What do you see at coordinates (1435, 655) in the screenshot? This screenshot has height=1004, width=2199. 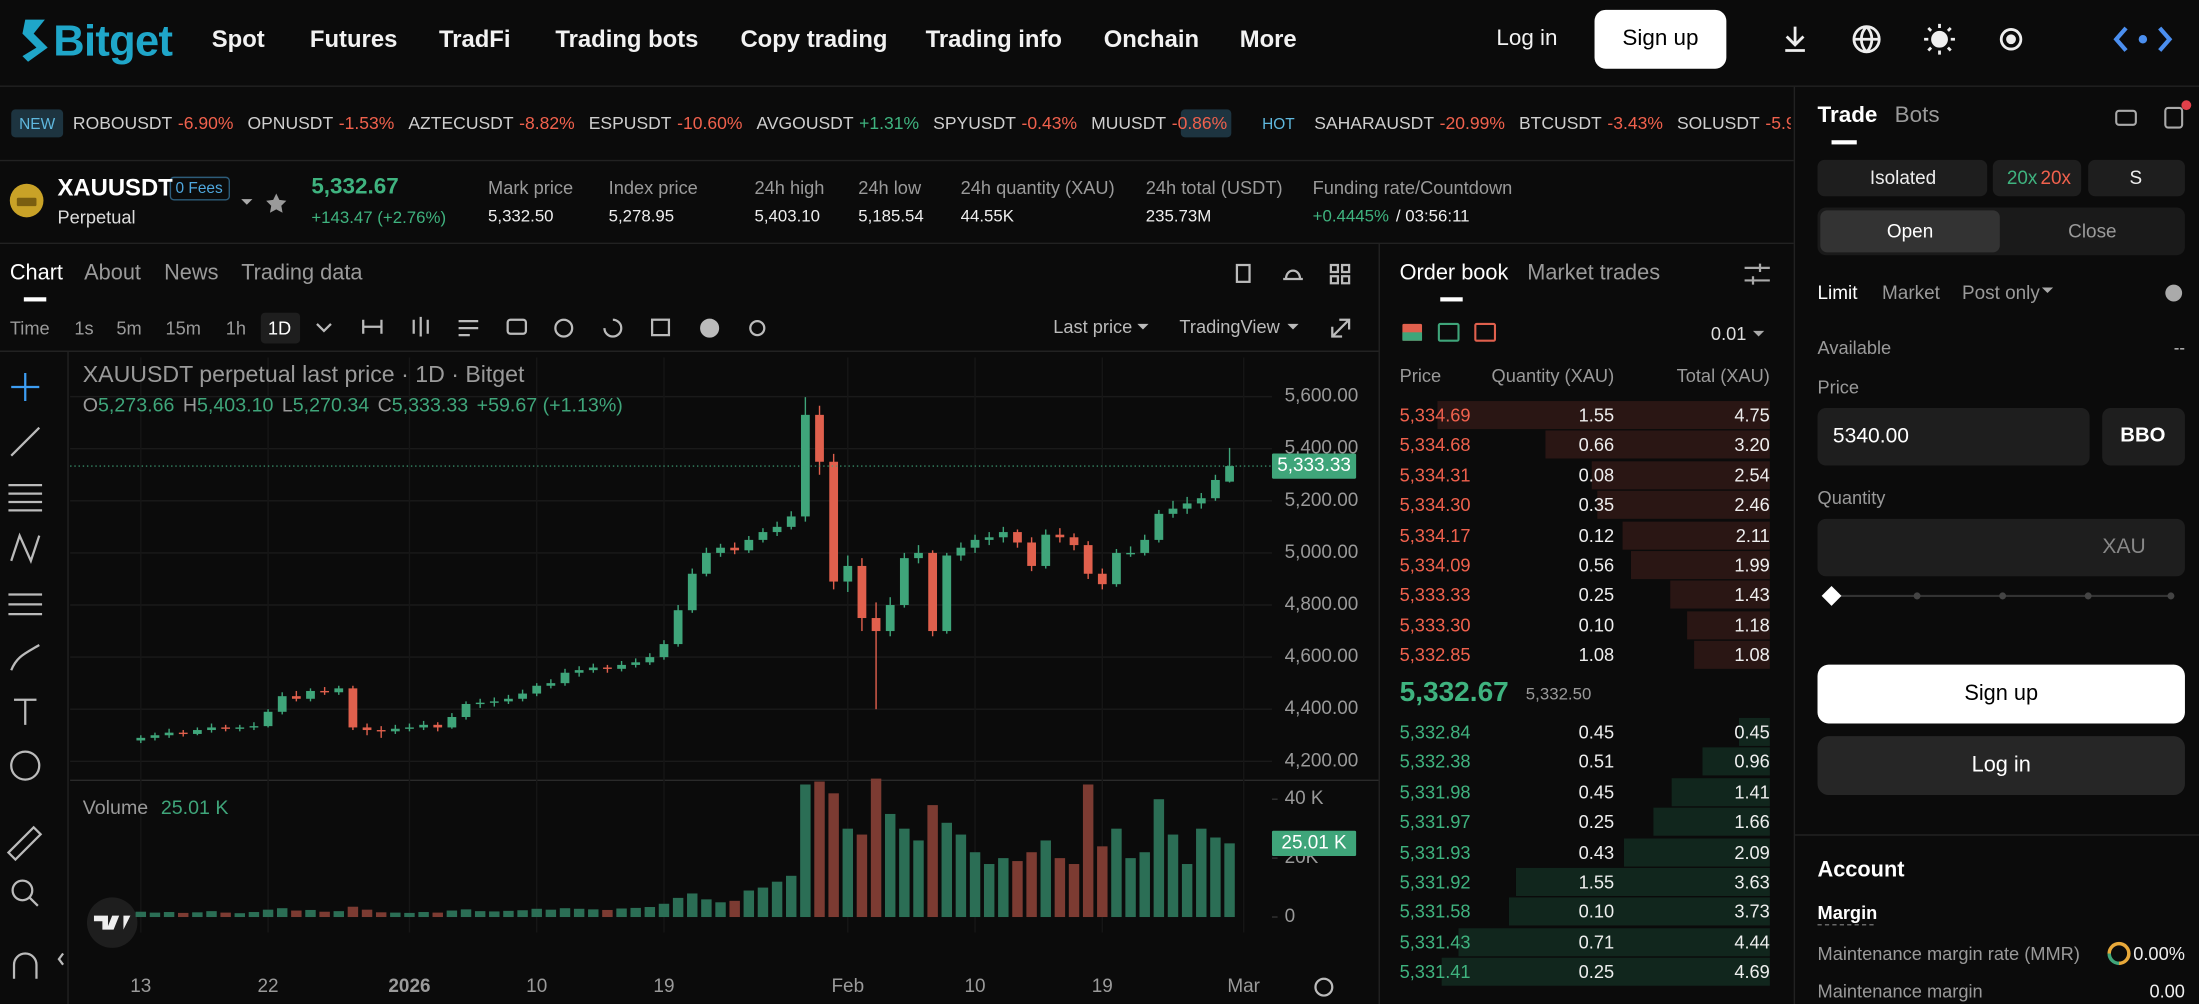 I see `ob-price: 5,332.85` at bounding box center [1435, 655].